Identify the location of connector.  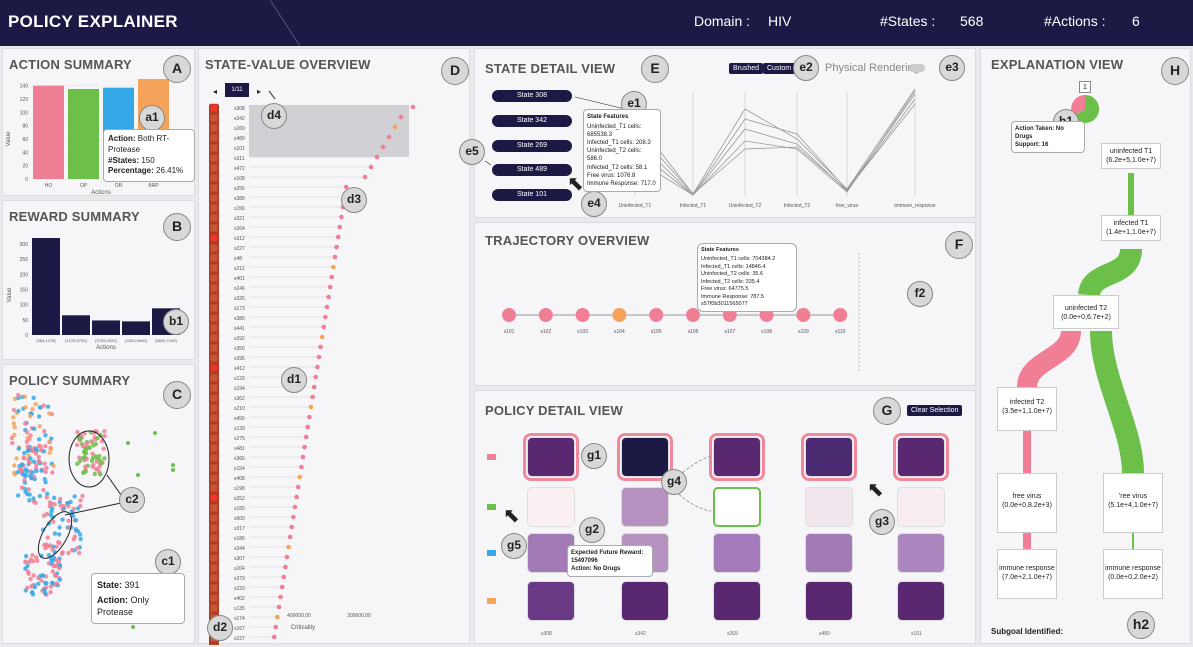
(600, 103).